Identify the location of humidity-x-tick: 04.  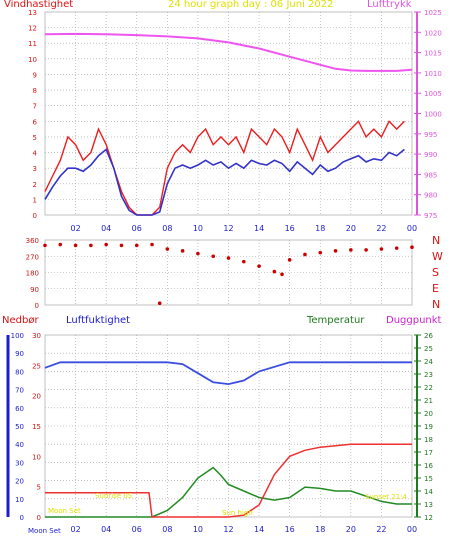
(106, 529).